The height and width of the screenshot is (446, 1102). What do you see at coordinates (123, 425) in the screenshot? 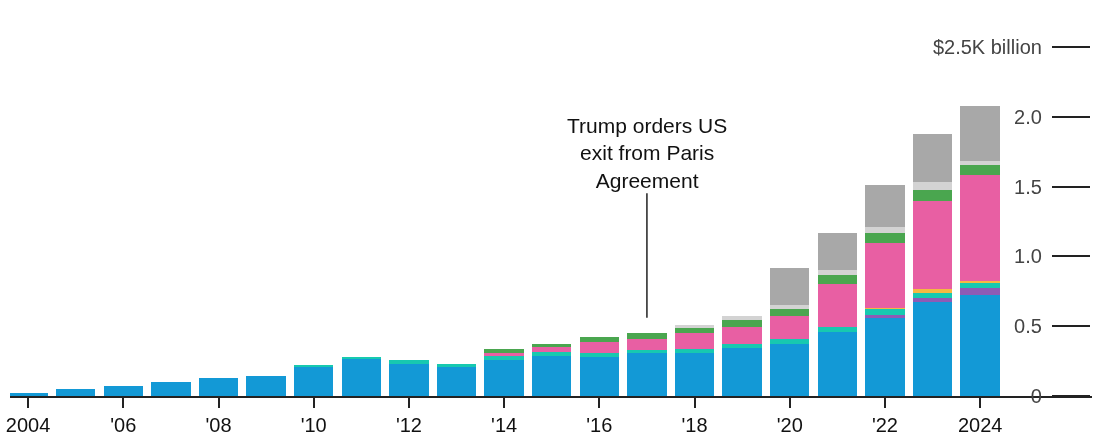
I see `x-tick-label: '06` at bounding box center [123, 425].